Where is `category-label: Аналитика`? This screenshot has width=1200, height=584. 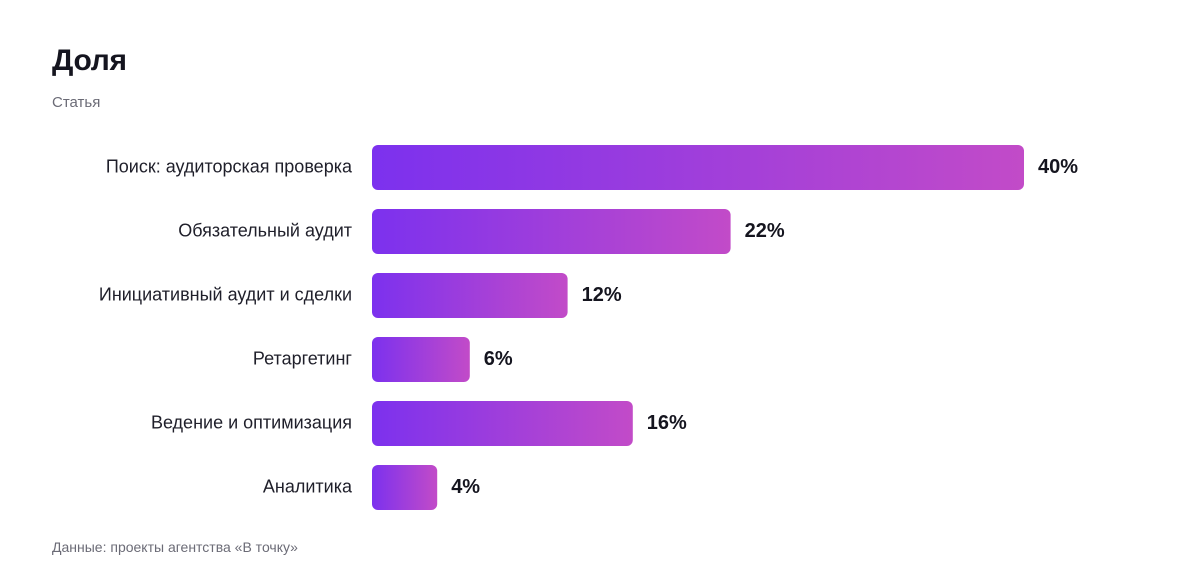
category-label: Аналитика is located at coordinates (308, 486).